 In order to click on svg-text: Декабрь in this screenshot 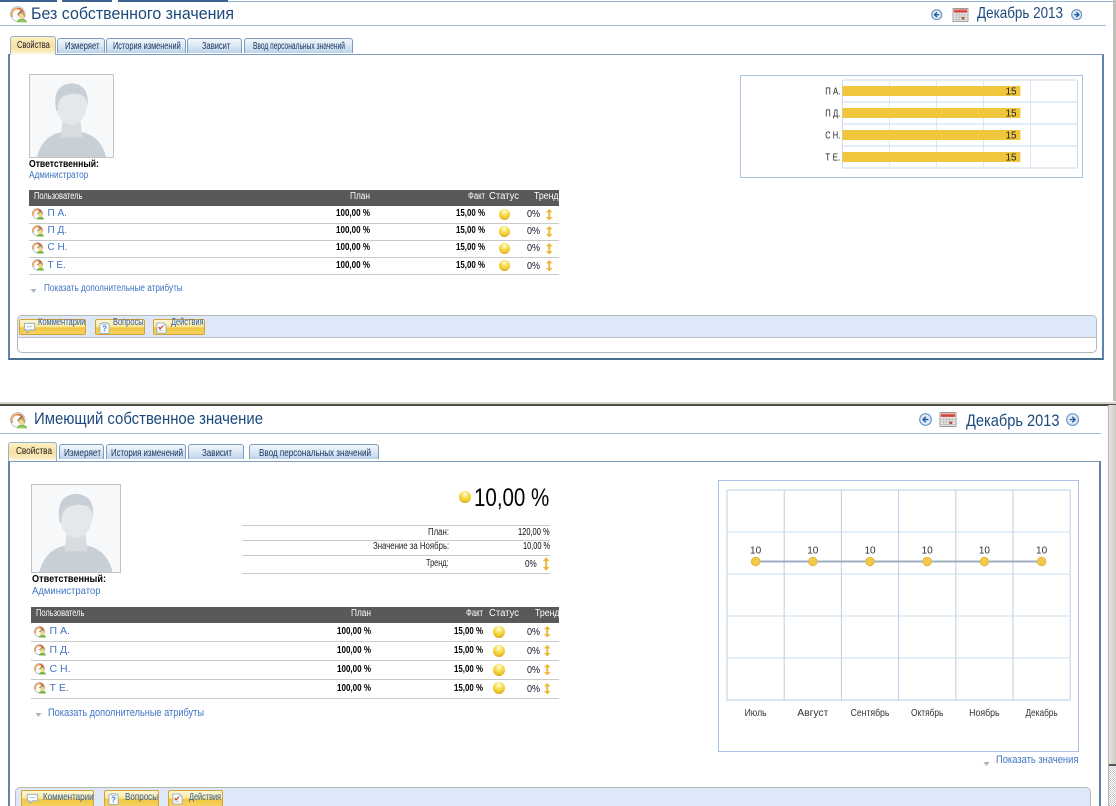, I will do `click(1041, 713)`.